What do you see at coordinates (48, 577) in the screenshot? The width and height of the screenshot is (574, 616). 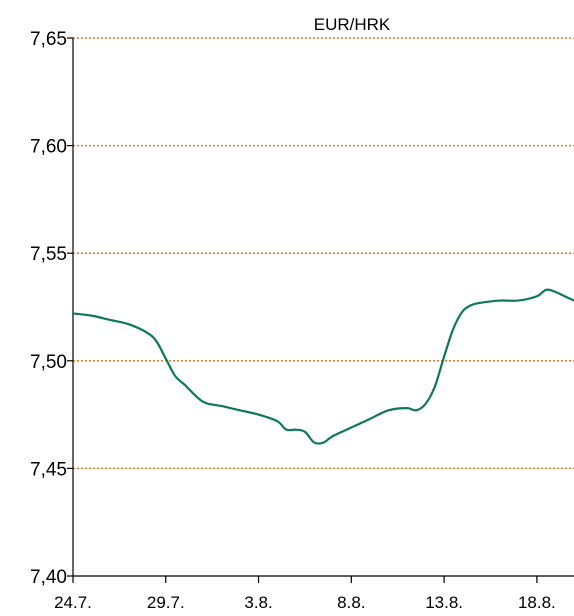 I see `y-tick-label: 7,40` at bounding box center [48, 577].